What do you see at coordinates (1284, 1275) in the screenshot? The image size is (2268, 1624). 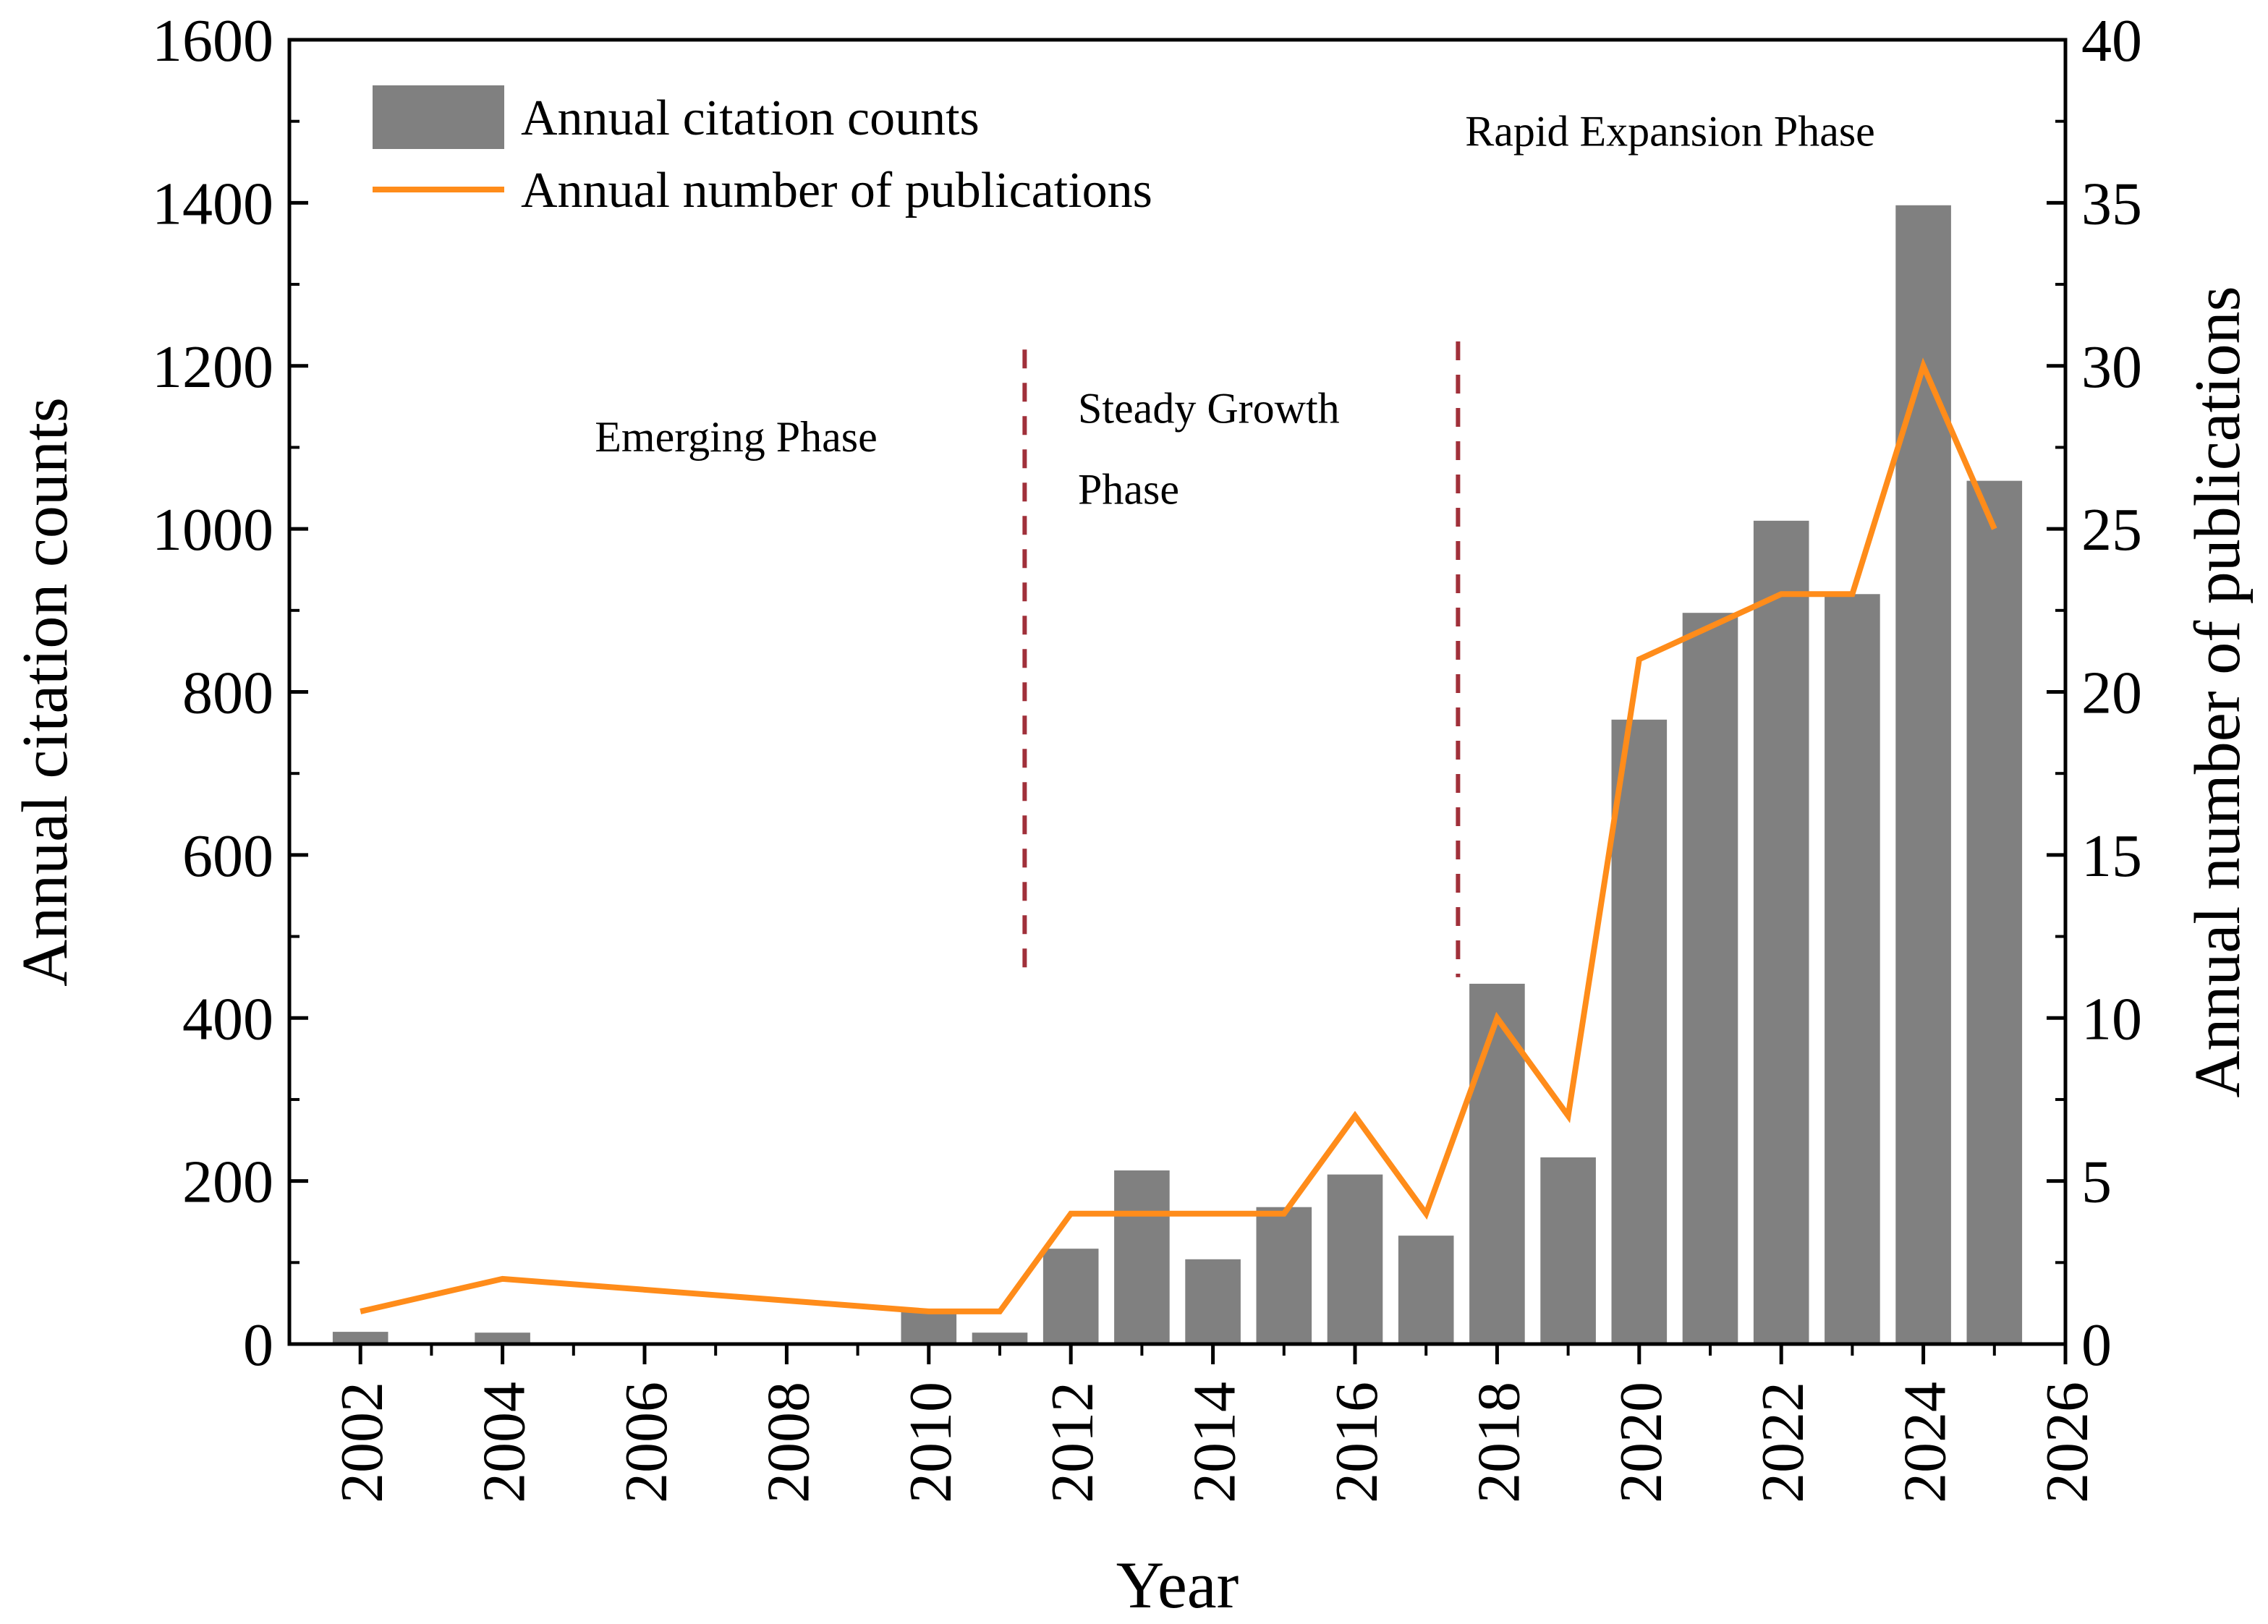 I see `citation-bar-2015` at bounding box center [1284, 1275].